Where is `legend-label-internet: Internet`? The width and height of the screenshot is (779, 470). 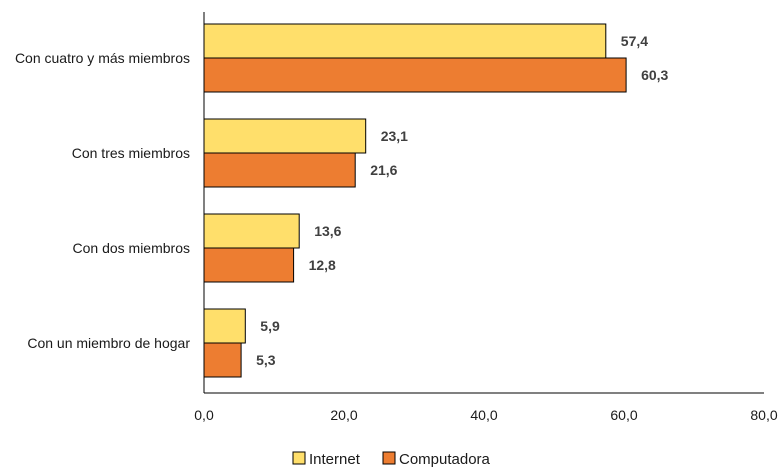 legend-label-internet: Internet is located at coordinates (335, 459).